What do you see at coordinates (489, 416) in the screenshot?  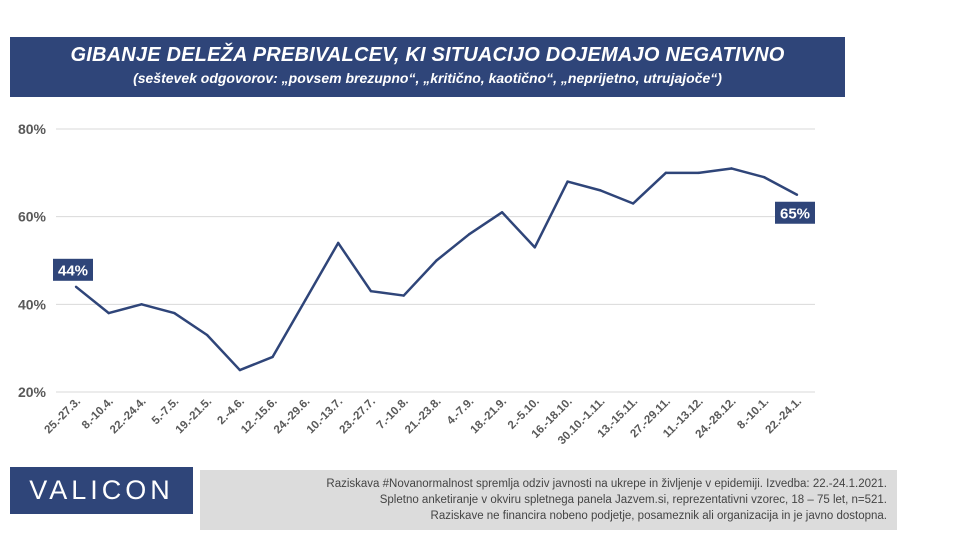 I see `x-tick-label: 18.-21.9.` at bounding box center [489, 416].